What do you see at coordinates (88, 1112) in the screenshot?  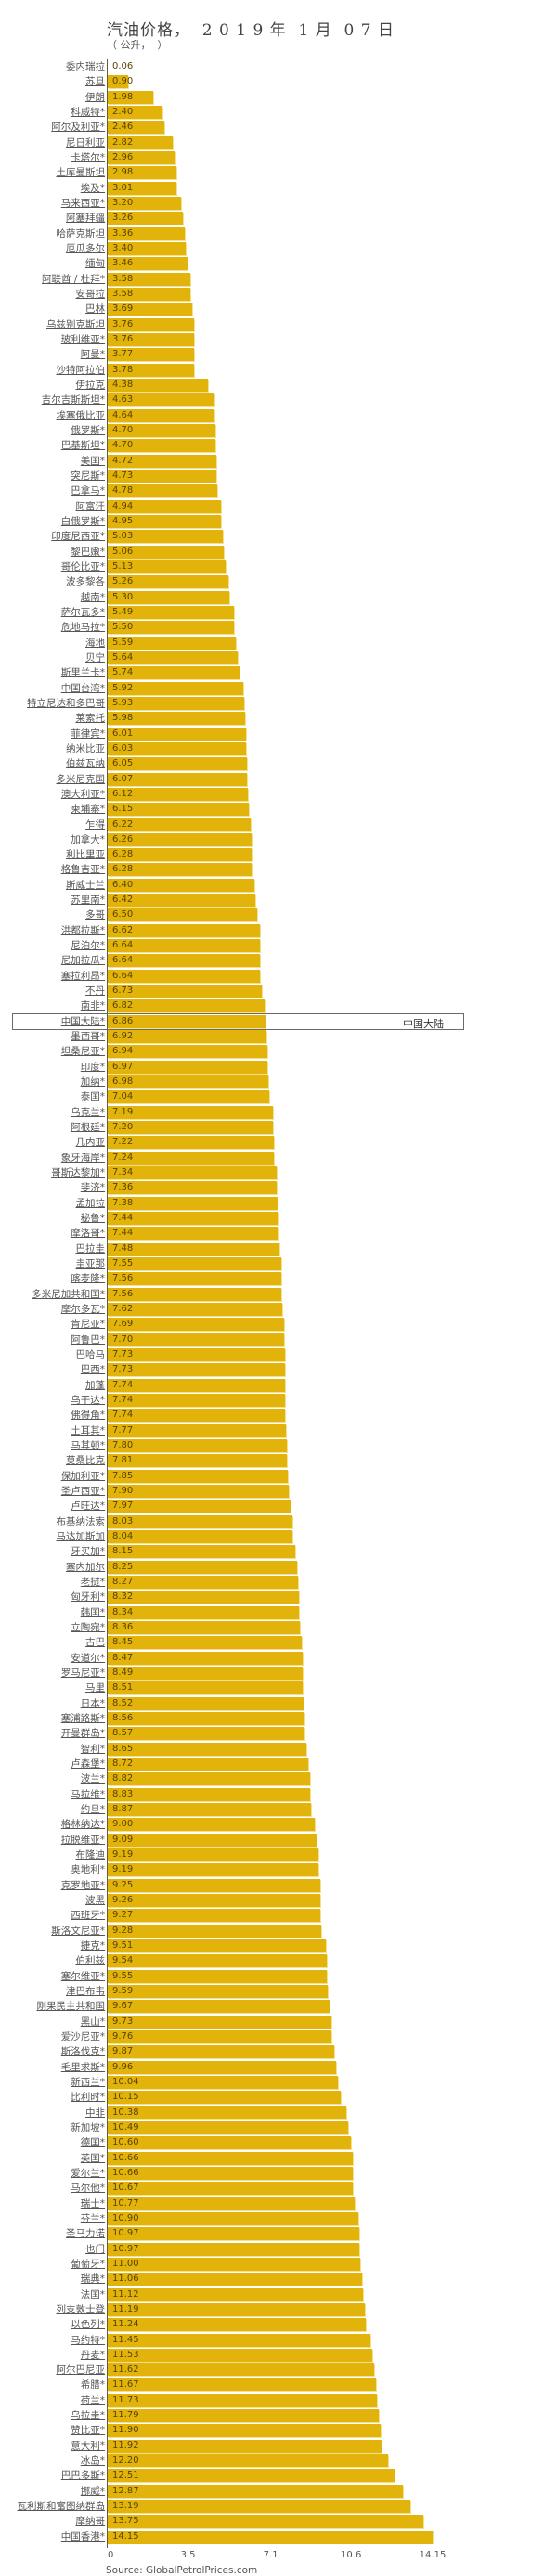 I see `country-label-link: 乌克兰*` at bounding box center [88, 1112].